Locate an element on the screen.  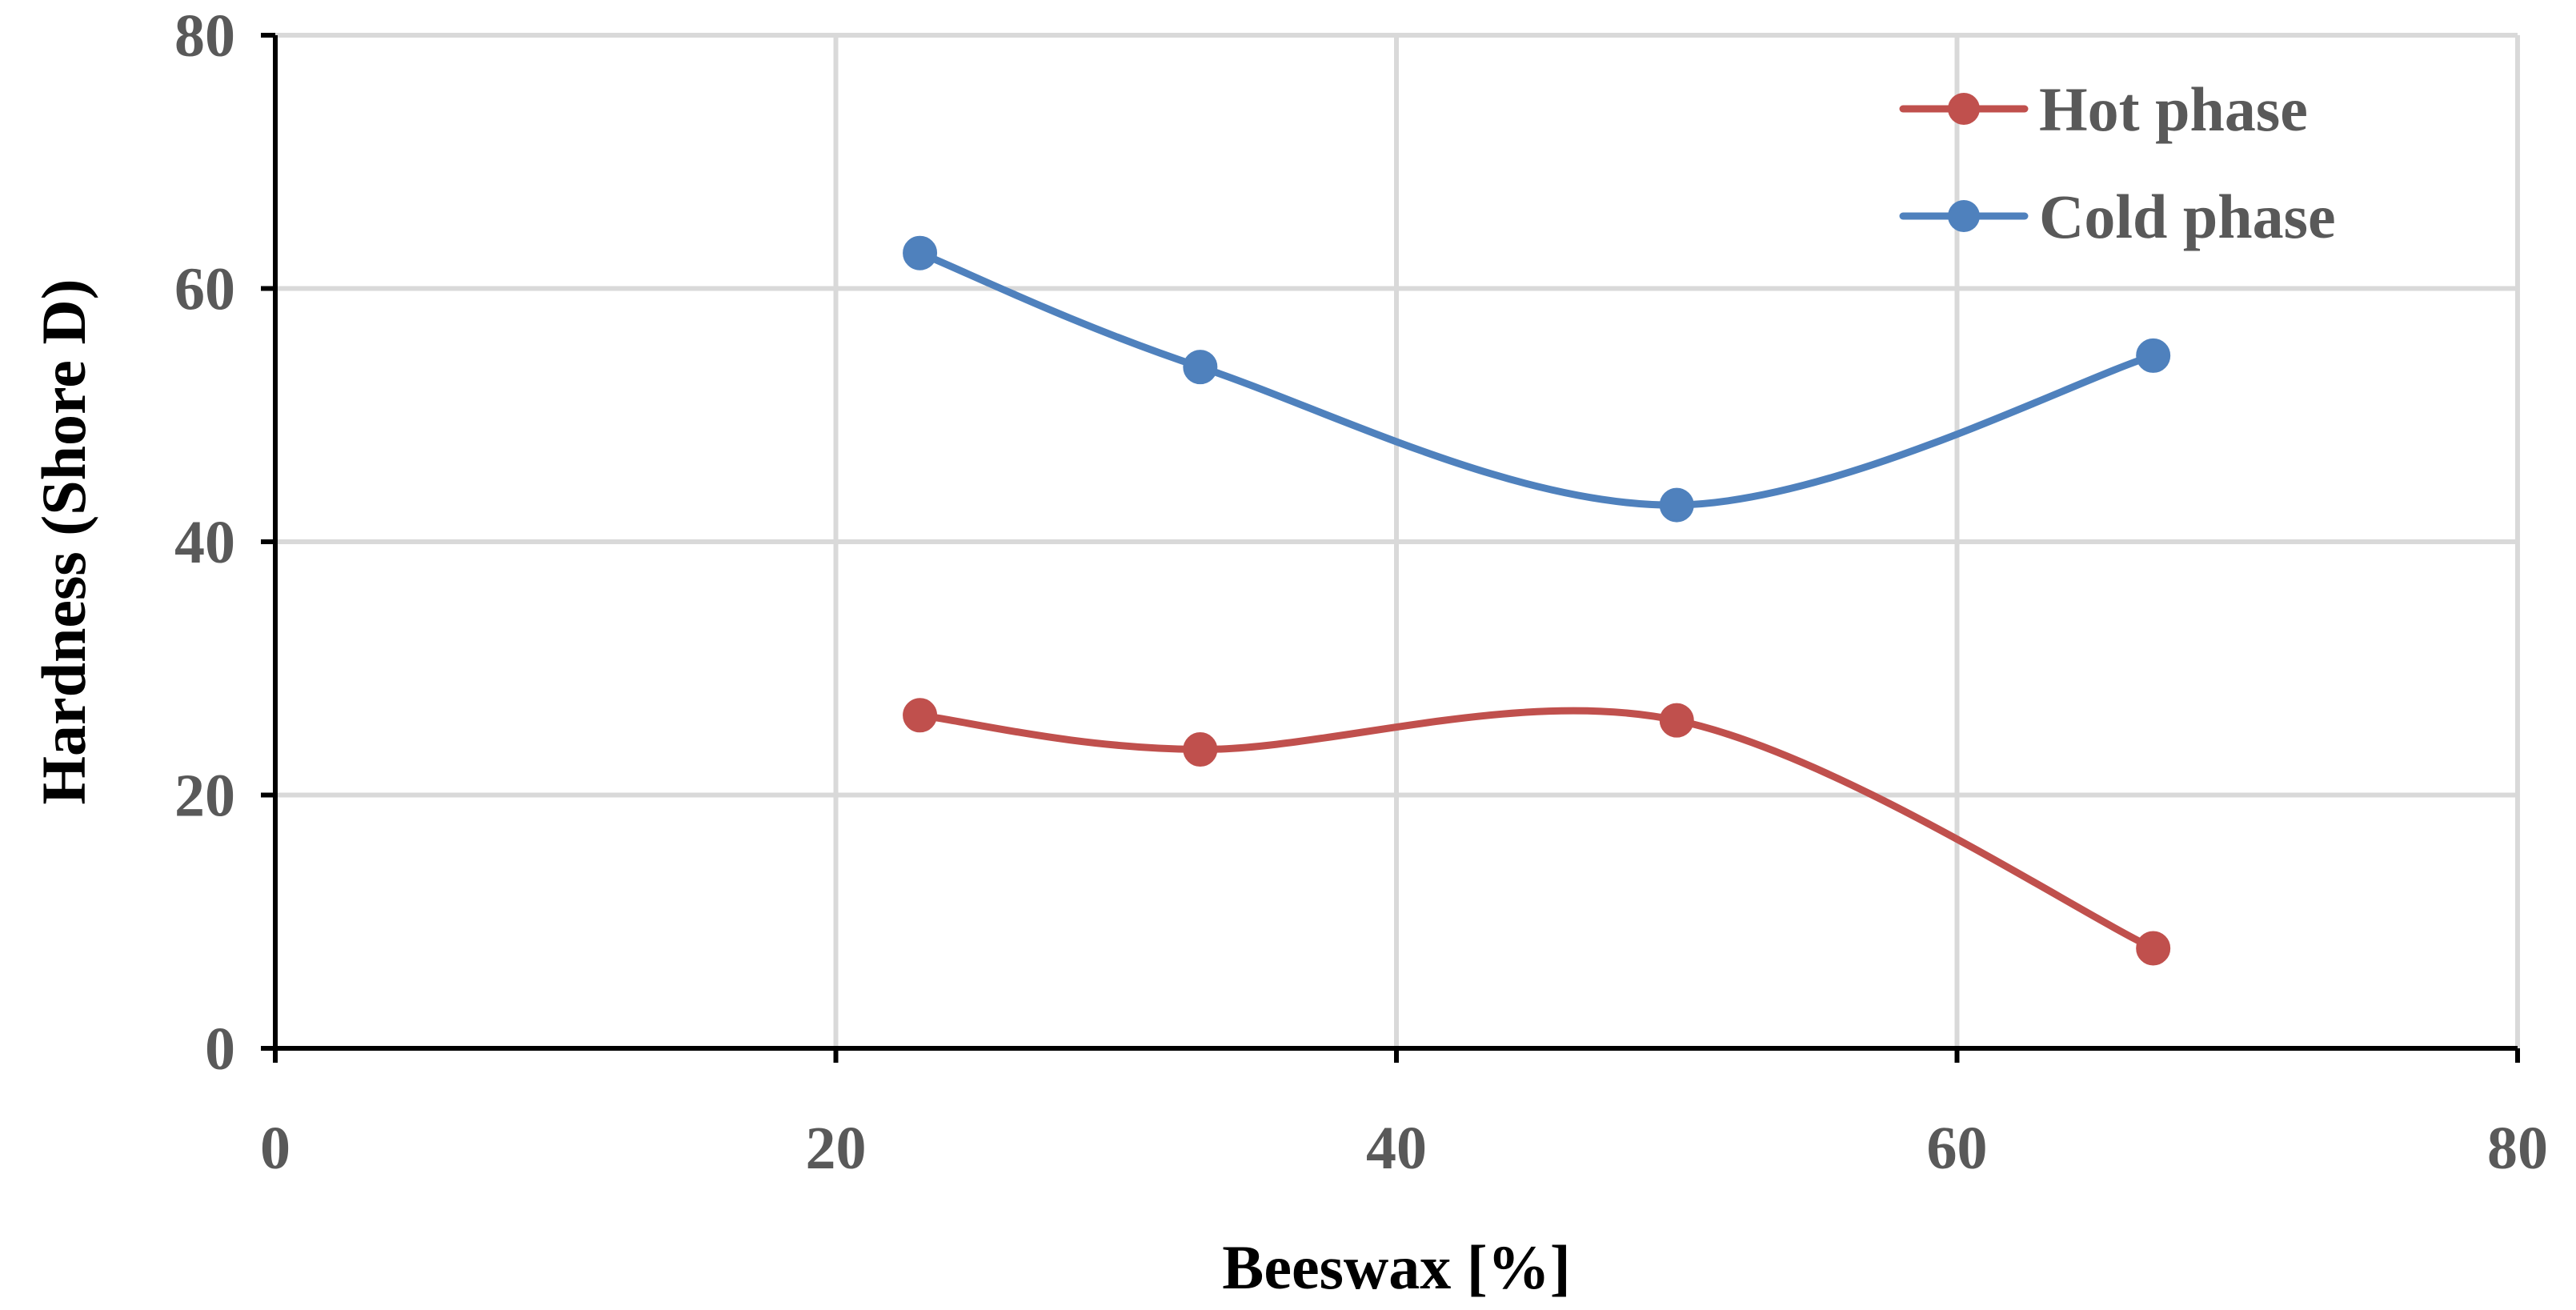
y-tick-label: 40 is located at coordinates (204, 542).